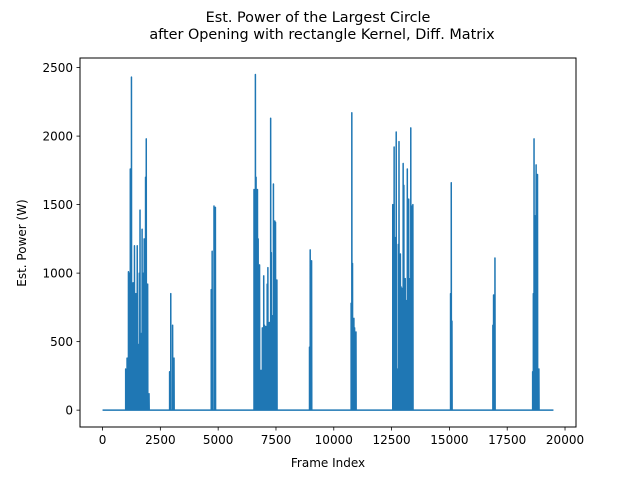  What do you see at coordinates (57, 136) in the screenshot?
I see `y-tick-label: 2000` at bounding box center [57, 136].